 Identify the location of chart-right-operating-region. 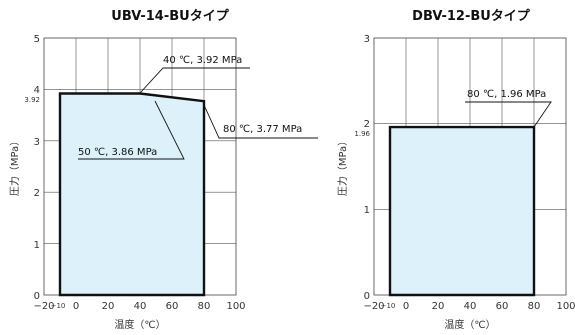
(462, 211).